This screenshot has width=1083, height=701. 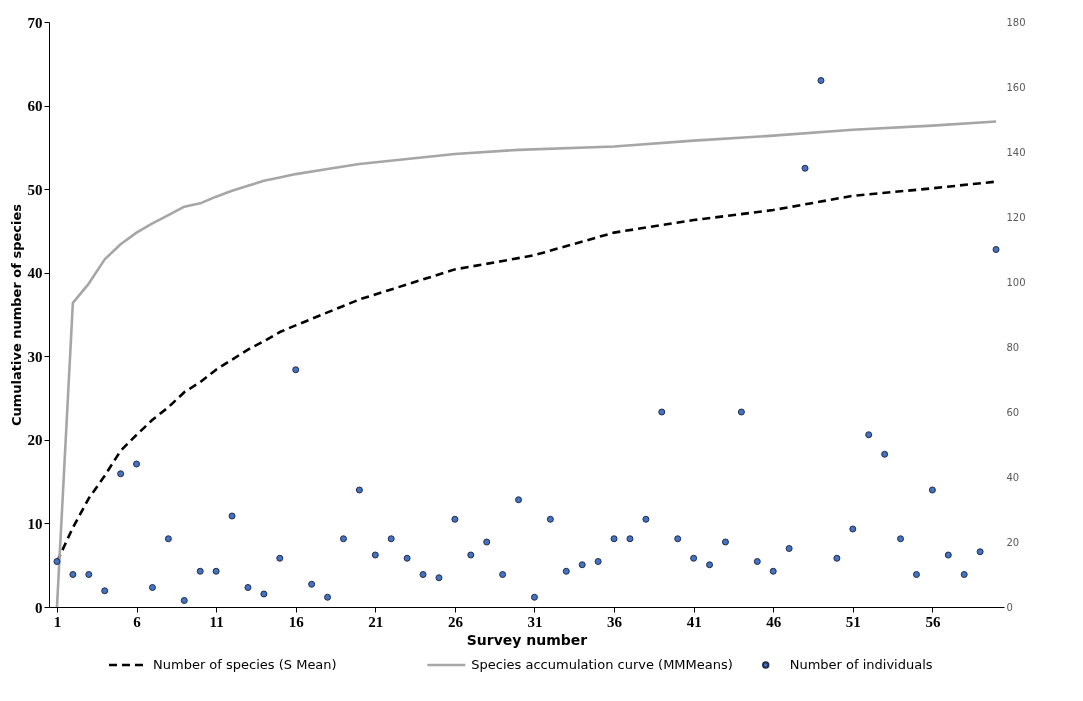 What do you see at coordinates (774, 621) in the screenshot?
I see `x-tick-label: 46` at bounding box center [774, 621].